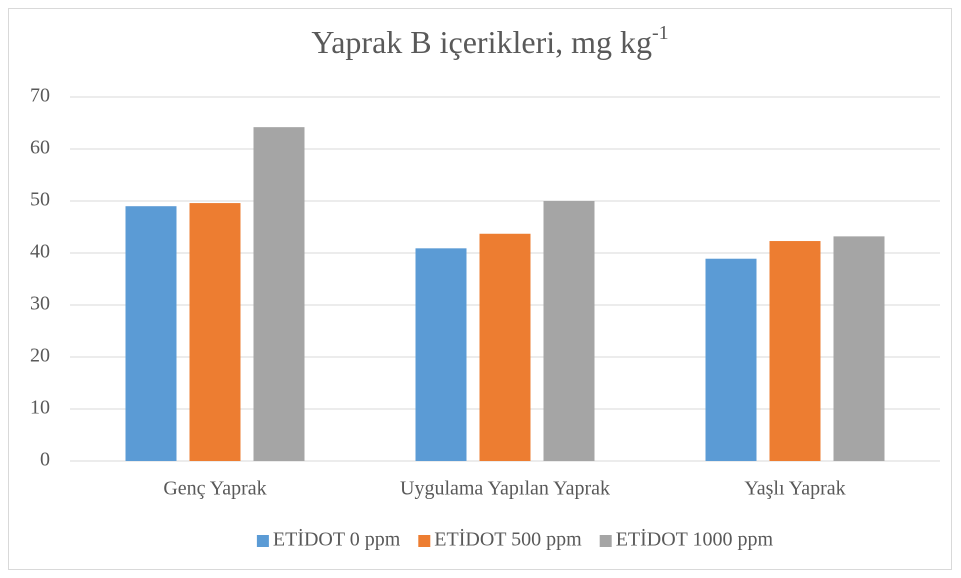 The width and height of the screenshot is (961, 578). Describe the element at coordinates (214, 489) in the screenshot. I see `x-tick-label: Genç Yaprak` at that location.